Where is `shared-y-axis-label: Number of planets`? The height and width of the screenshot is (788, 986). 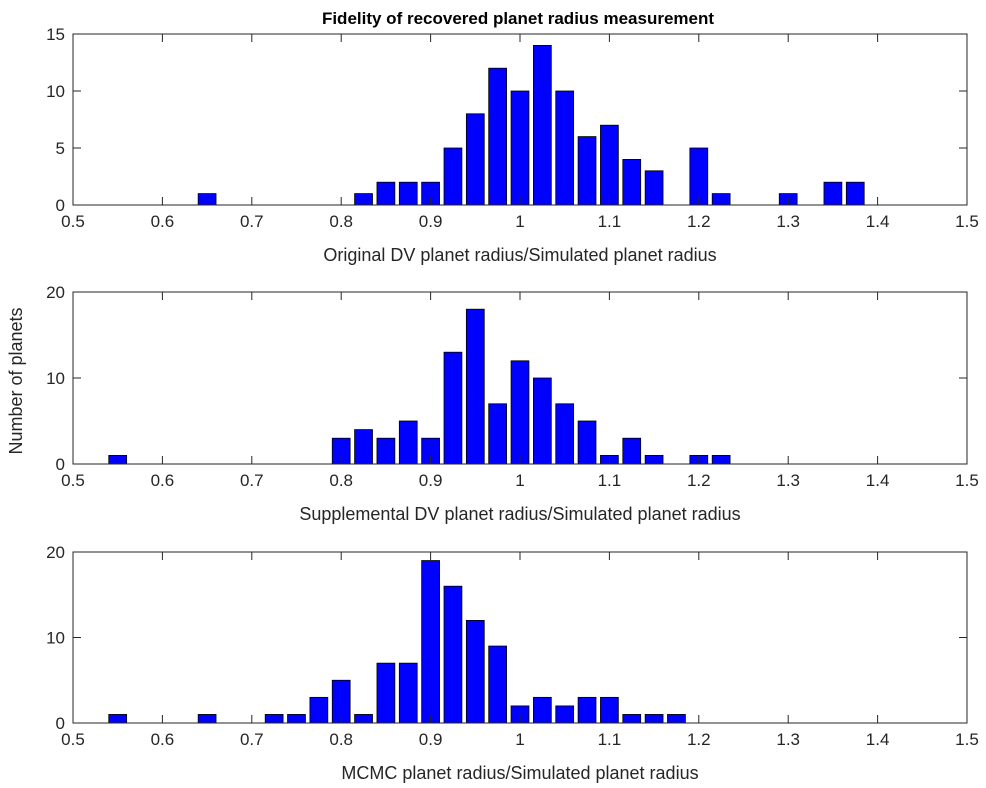 shared-y-axis-label: Number of planets is located at coordinates (16, 380).